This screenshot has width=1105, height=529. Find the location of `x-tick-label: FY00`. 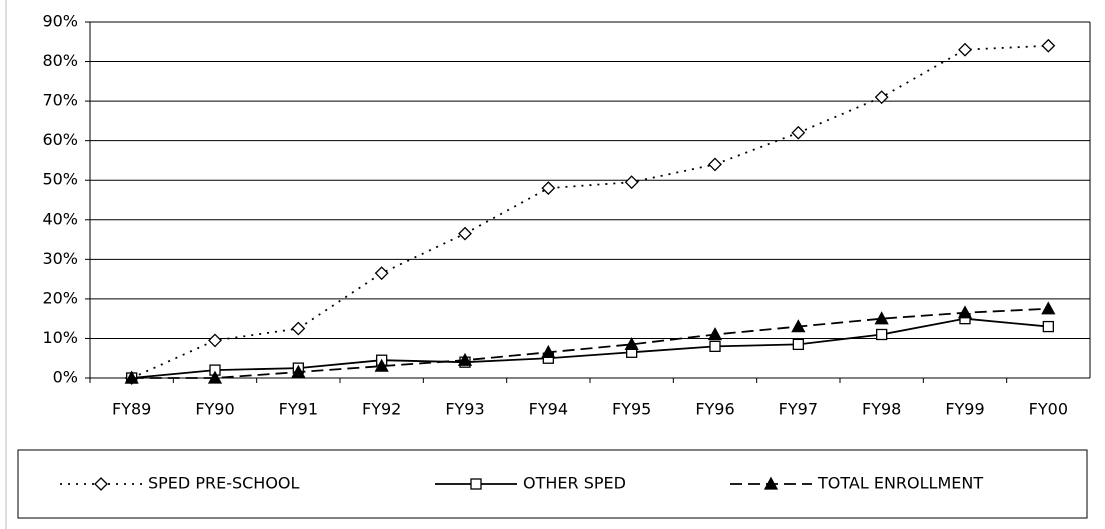

x-tick-label: FY00 is located at coordinates (1048, 409).